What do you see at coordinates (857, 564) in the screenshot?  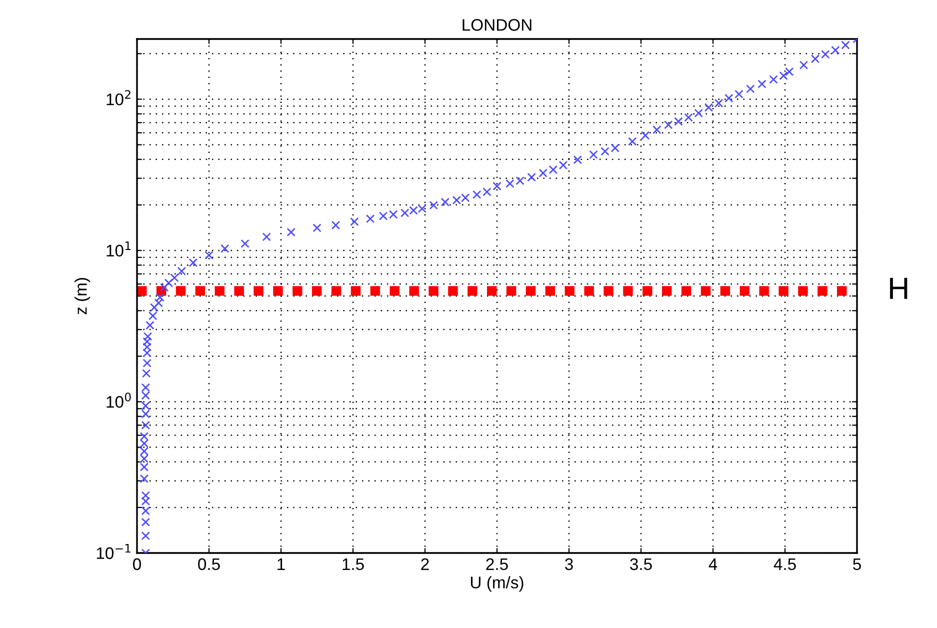 I see `x-tick-label: 5` at bounding box center [857, 564].